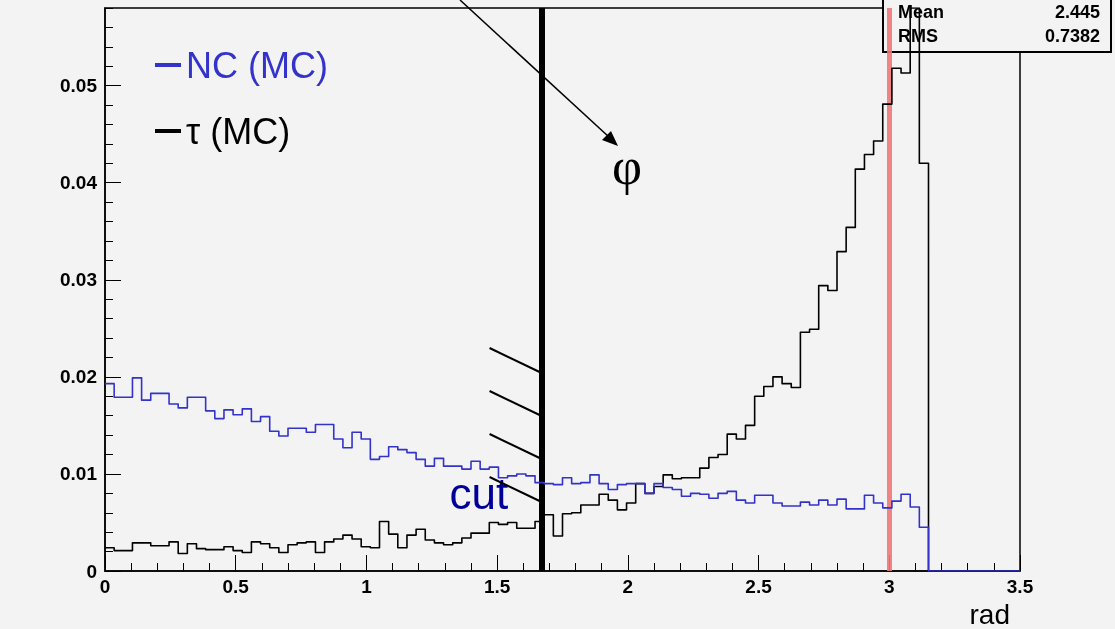 Image resolution: width=1115 pixels, height=629 pixels. What do you see at coordinates (759, 586) in the screenshot?
I see `x-tick-label: 2.5` at bounding box center [759, 586].